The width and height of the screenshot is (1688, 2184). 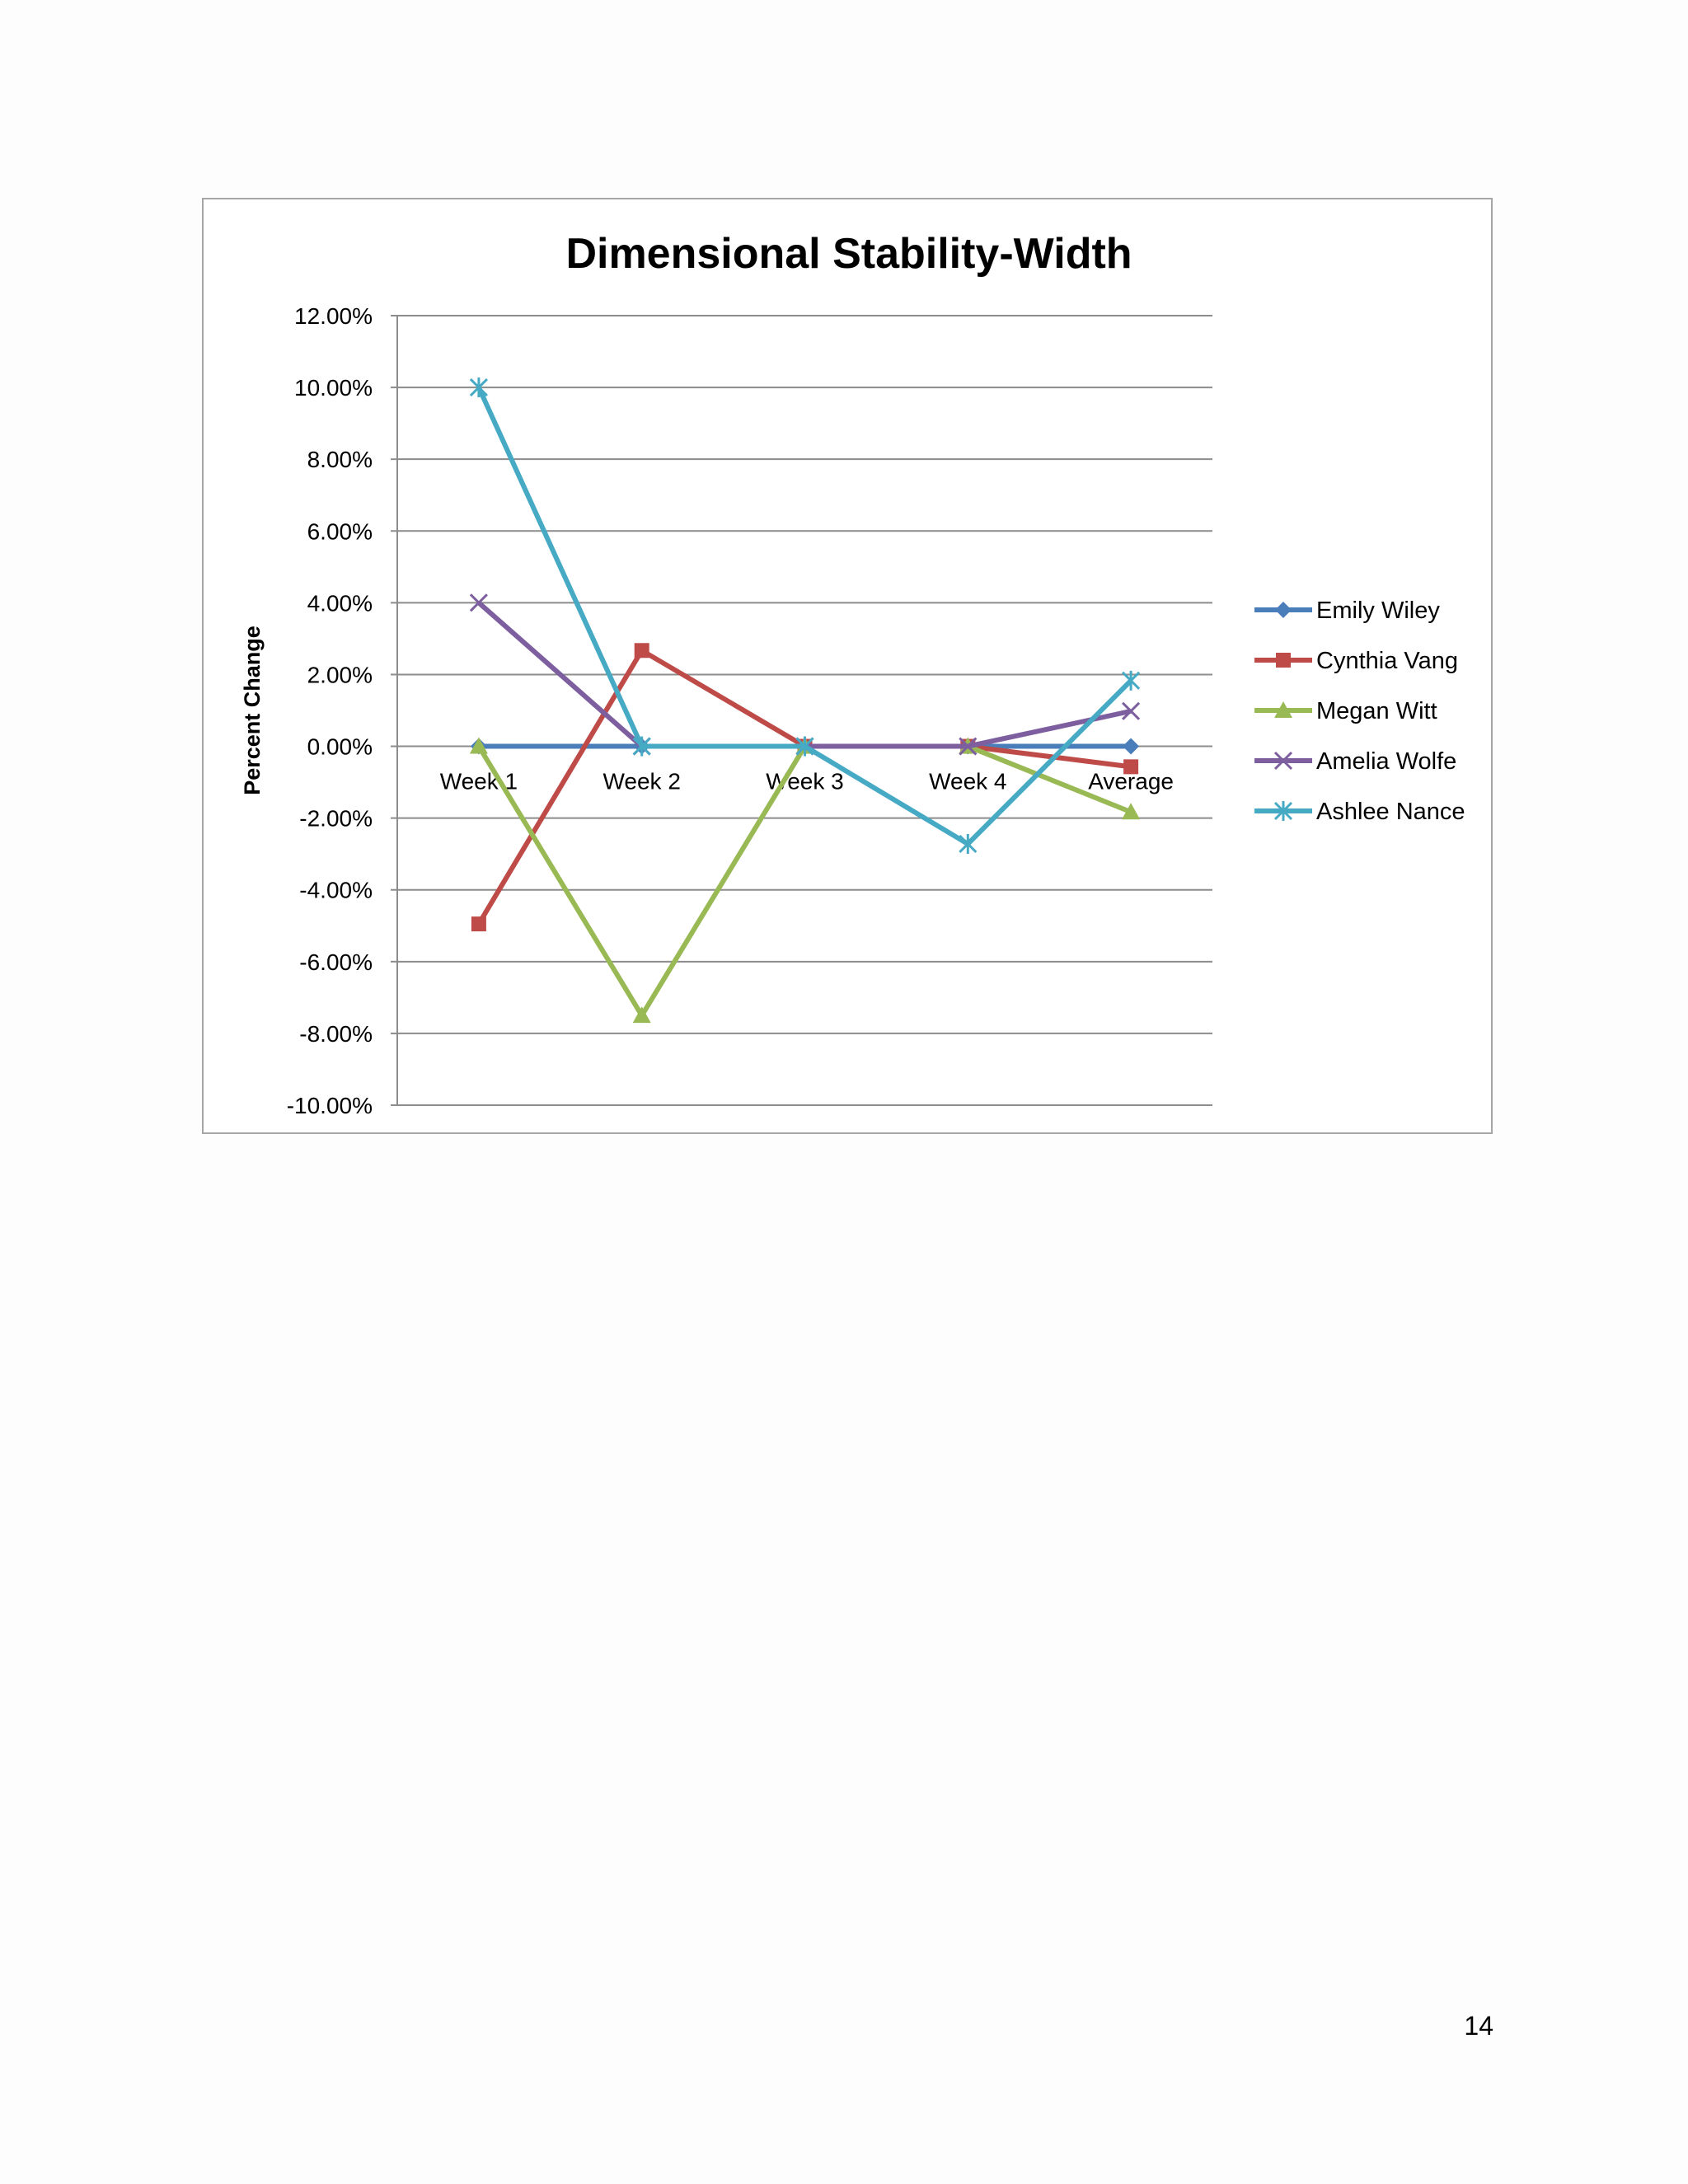 I want to click on legend-label: Amelia Wolfe, so click(x=1386, y=761).